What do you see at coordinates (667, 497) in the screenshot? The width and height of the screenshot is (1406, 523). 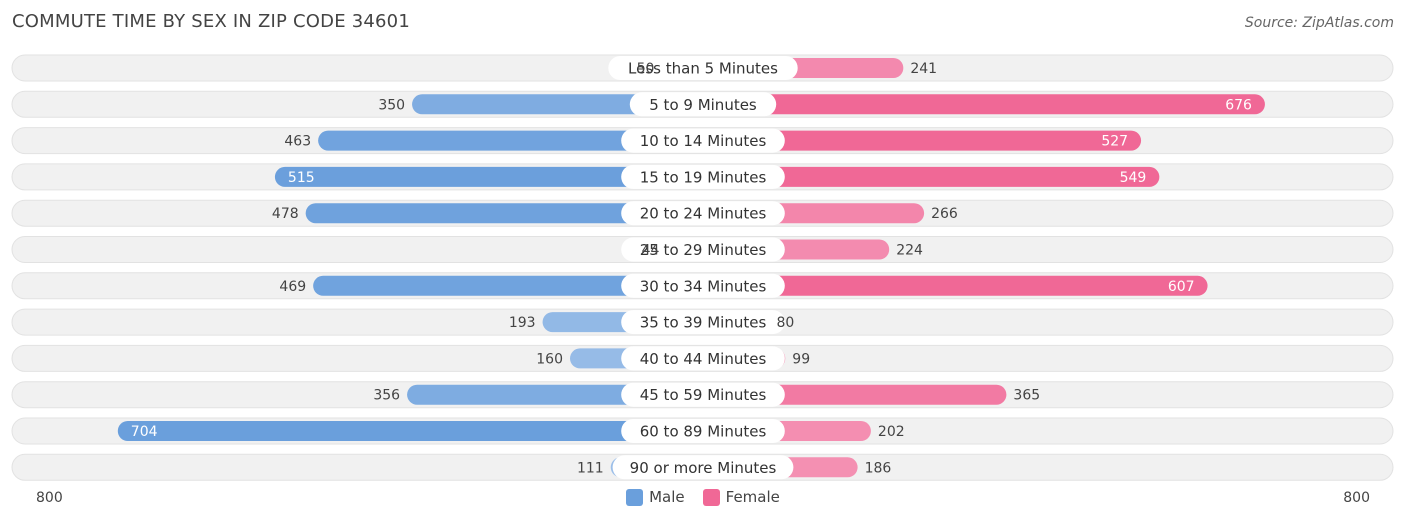 I see `legend-label-male: Male` at bounding box center [667, 497].